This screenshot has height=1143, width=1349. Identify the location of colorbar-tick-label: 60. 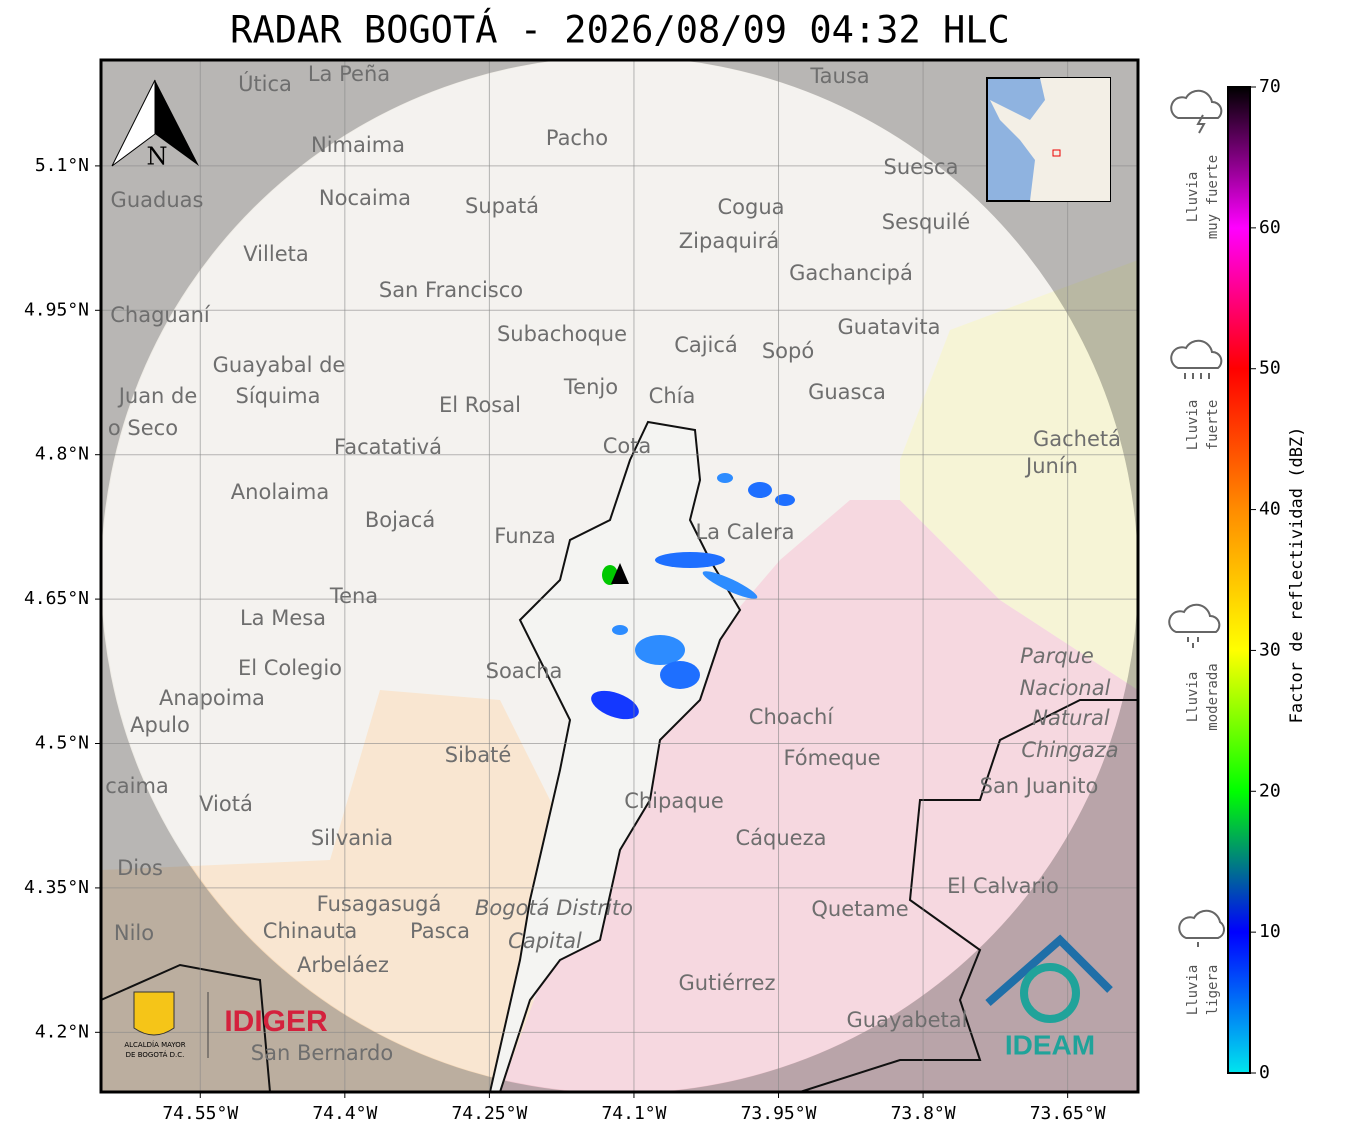
(1270, 227).